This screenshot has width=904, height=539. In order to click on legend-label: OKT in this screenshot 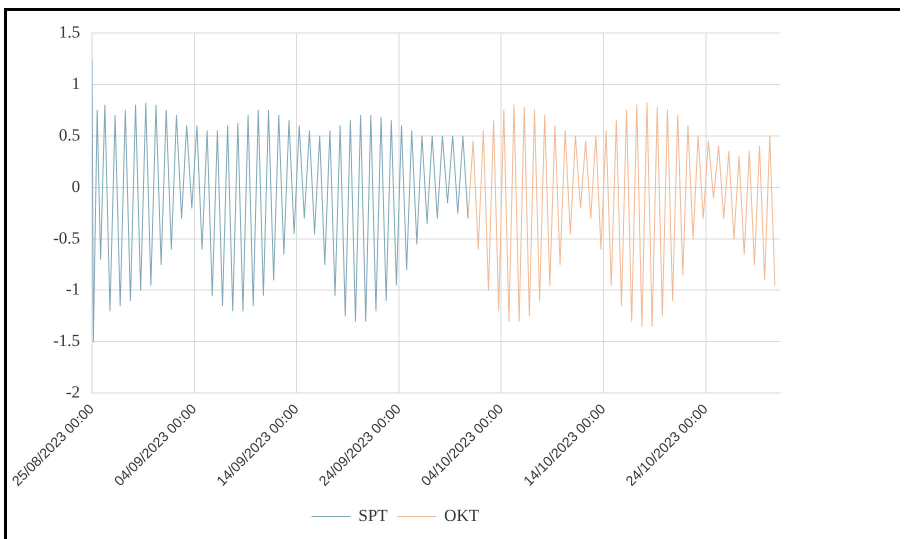, I will do `click(462, 515)`.